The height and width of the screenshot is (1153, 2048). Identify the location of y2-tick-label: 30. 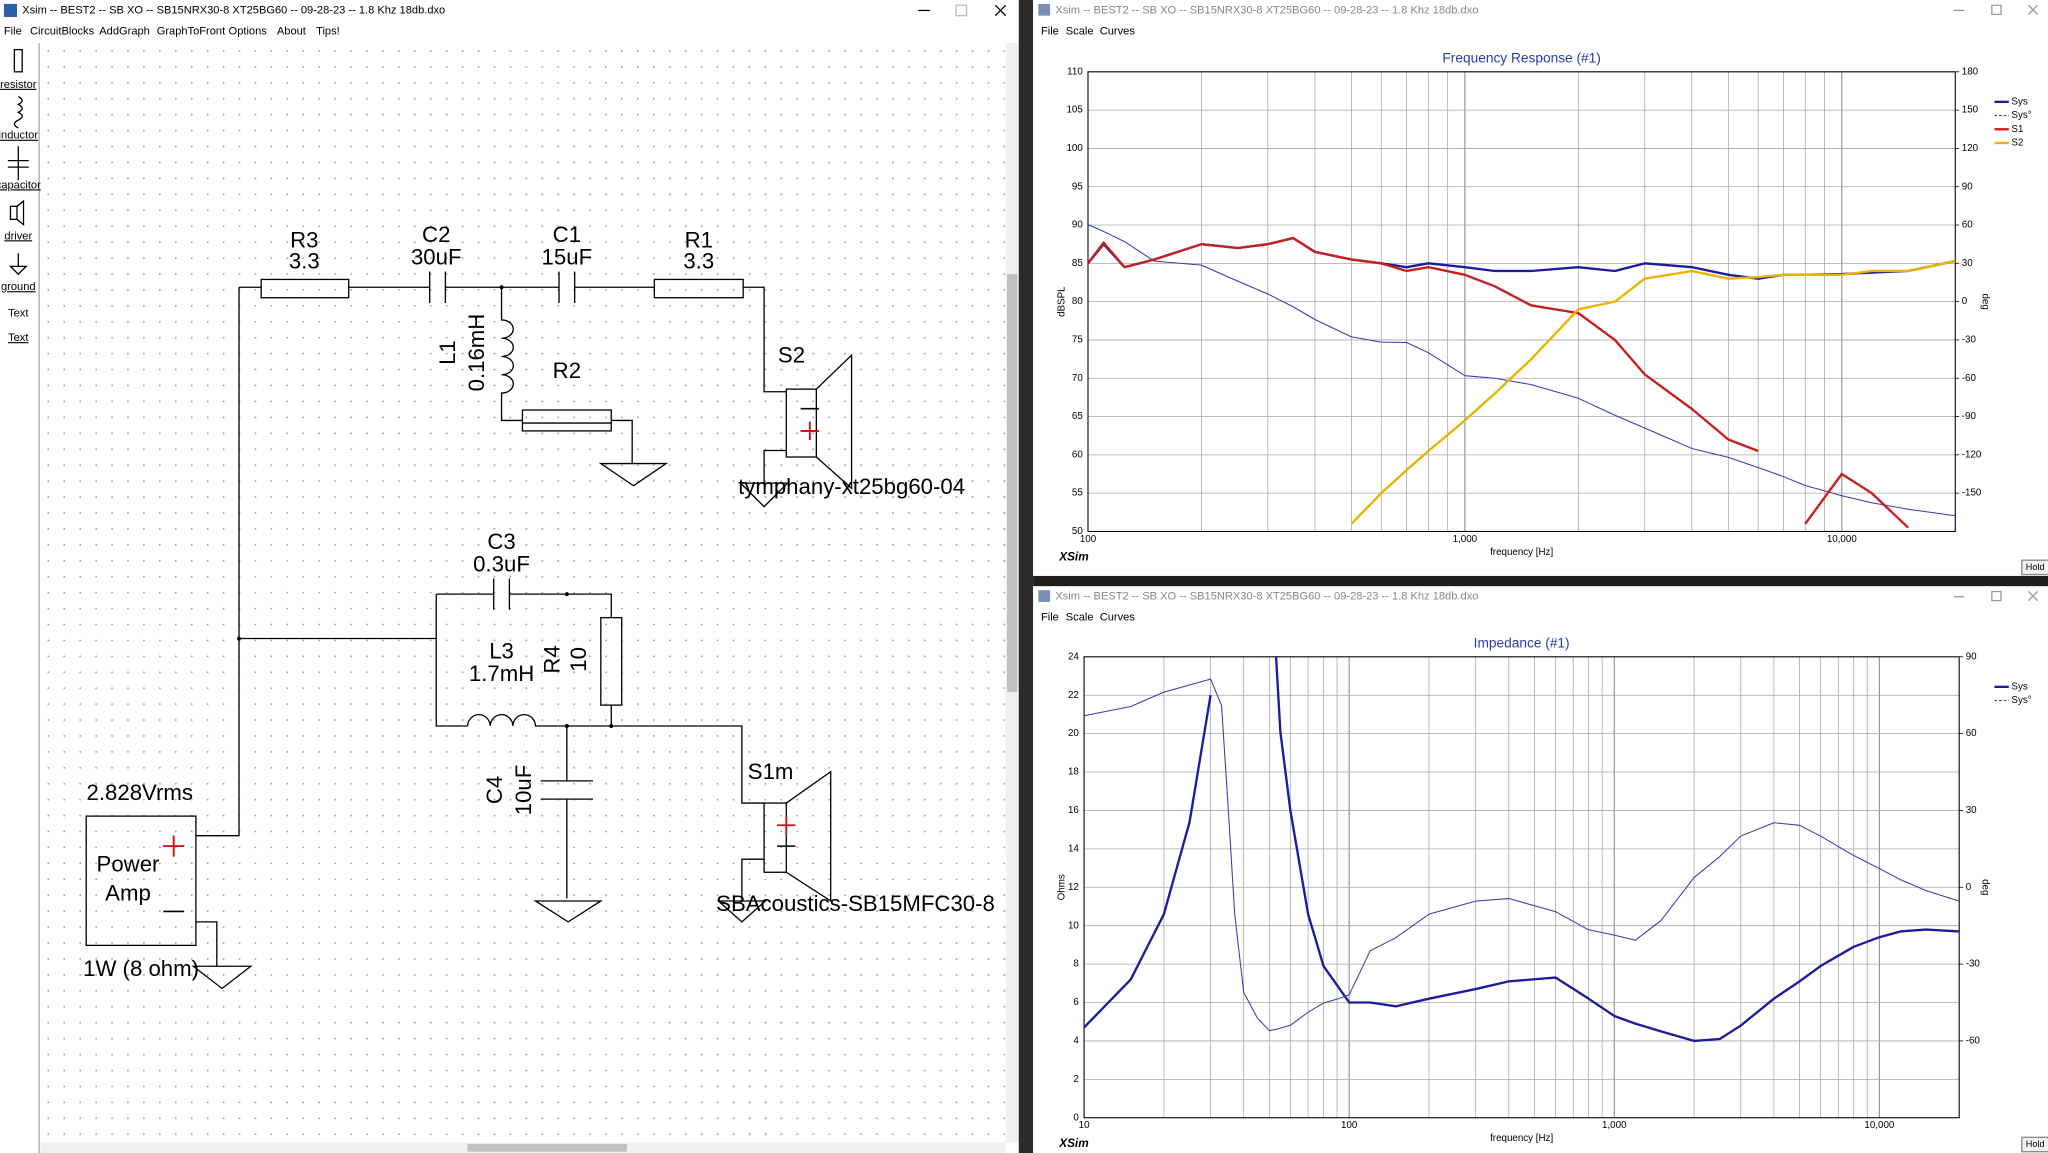
(1971, 810).